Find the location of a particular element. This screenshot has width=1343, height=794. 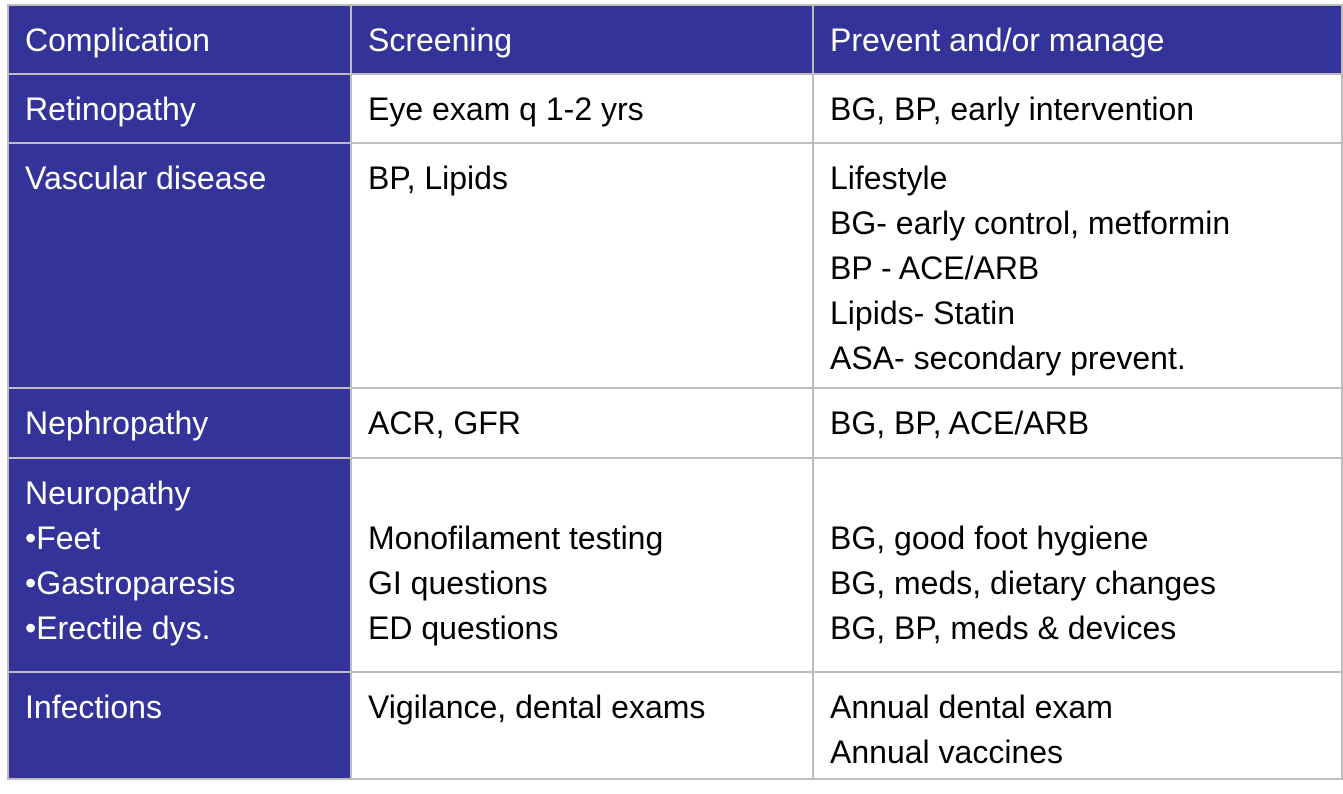

cell-screening: ACR, GFR is located at coordinates (582, 423).